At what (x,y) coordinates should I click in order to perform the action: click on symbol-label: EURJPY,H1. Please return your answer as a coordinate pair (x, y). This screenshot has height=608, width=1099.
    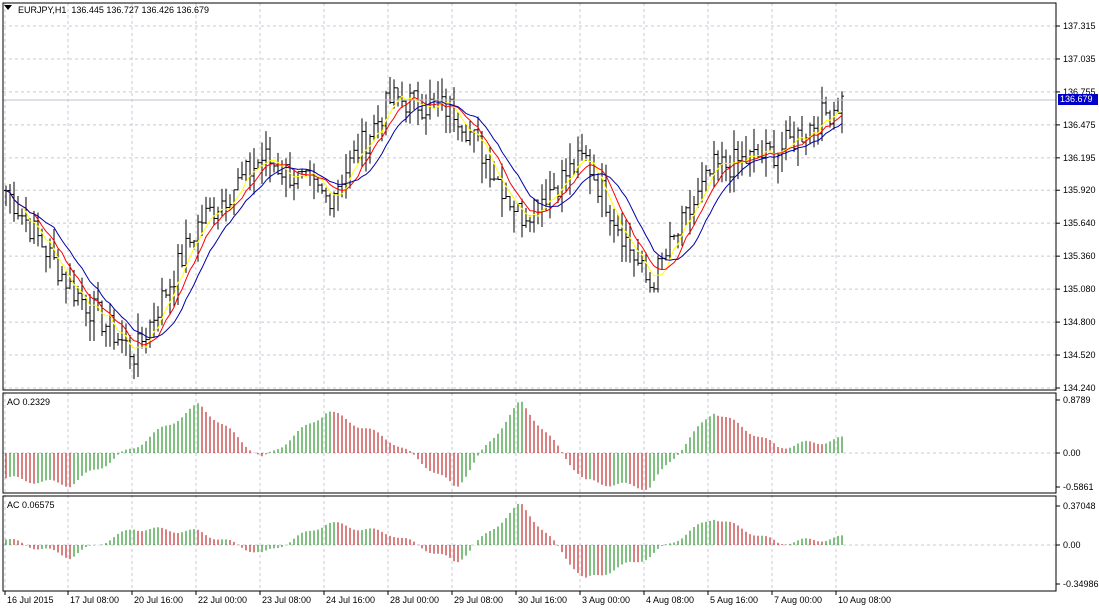
    Looking at the image, I should click on (42, 10).